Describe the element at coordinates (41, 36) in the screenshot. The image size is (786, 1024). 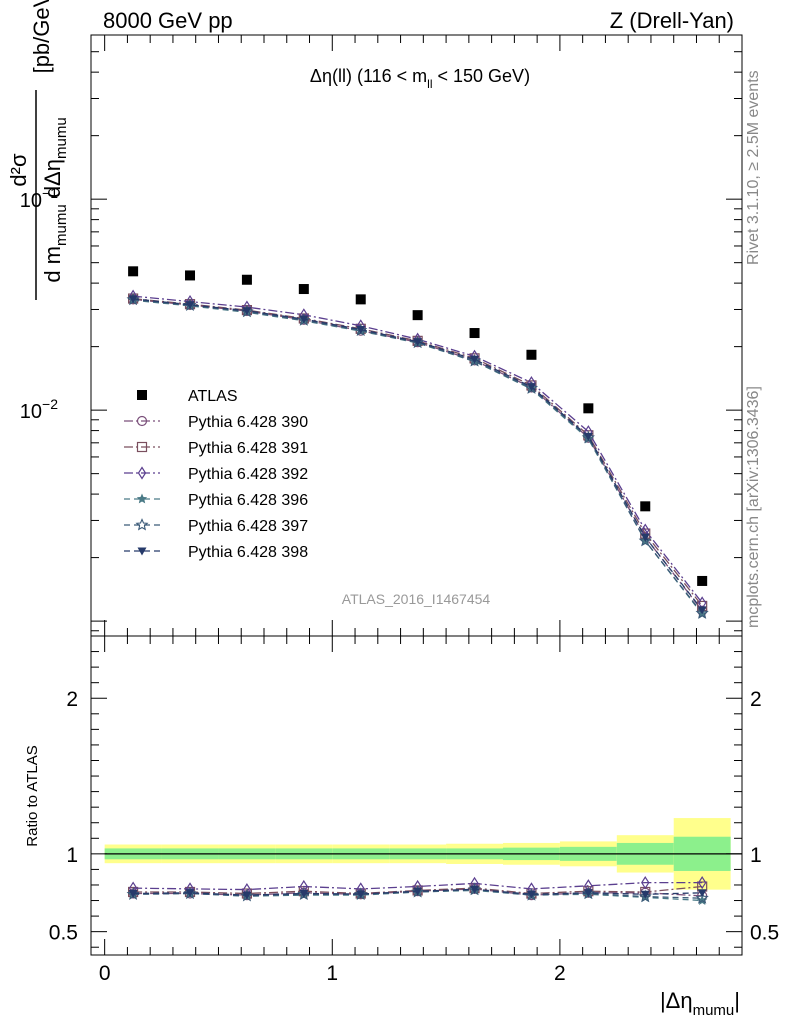
I see `ylabel-units: [pb/GeV]` at that location.